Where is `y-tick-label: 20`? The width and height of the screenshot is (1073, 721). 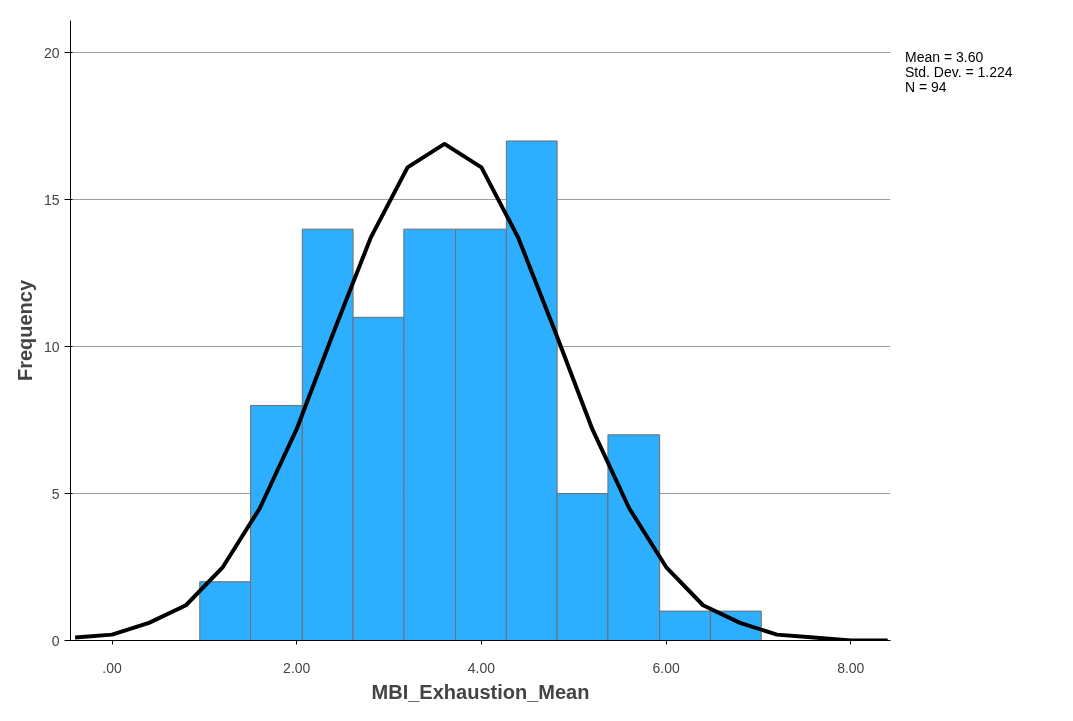
y-tick-label: 20 is located at coordinates (51, 52).